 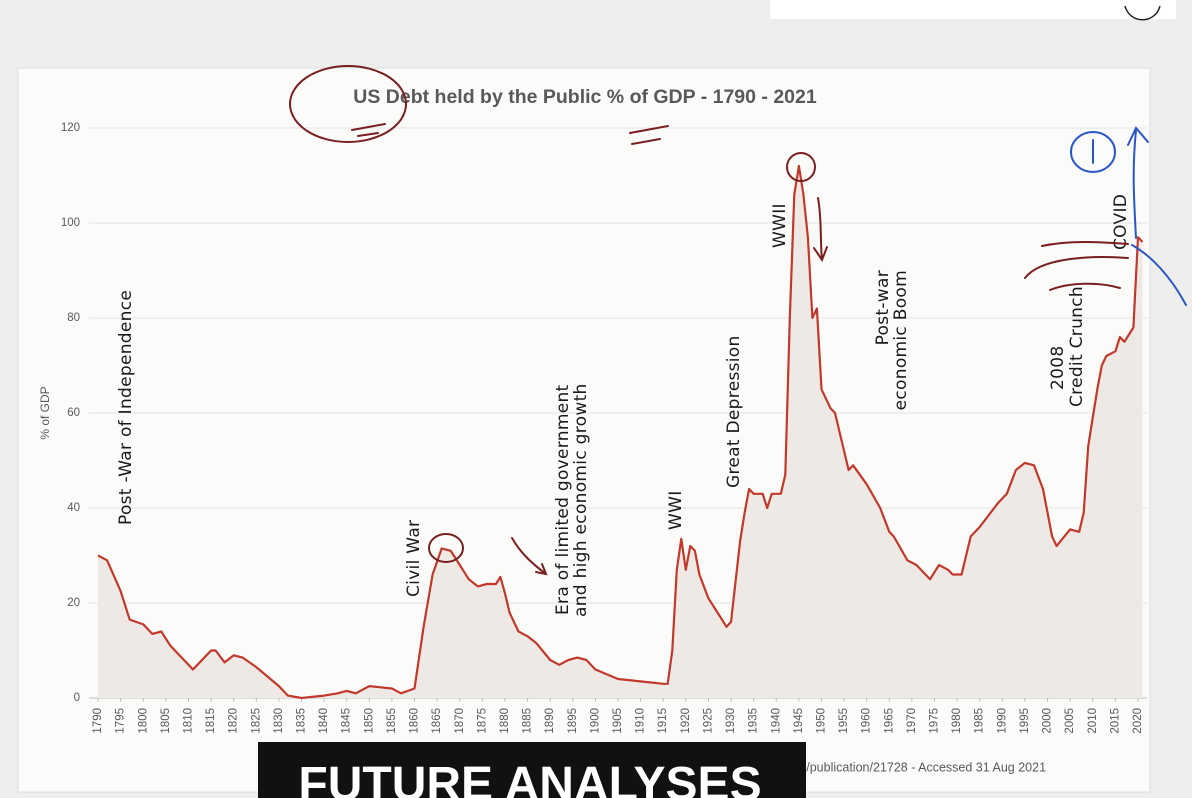 What do you see at coordinates (799, 721) in the screenshot?
I see `x-tick-label: 1945` at bounding box center [799, 721].